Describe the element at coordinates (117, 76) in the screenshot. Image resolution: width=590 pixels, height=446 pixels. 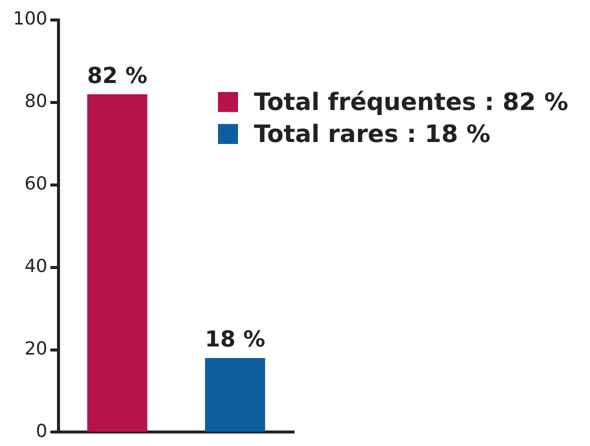
I see `data-label: 82 %` at that location.